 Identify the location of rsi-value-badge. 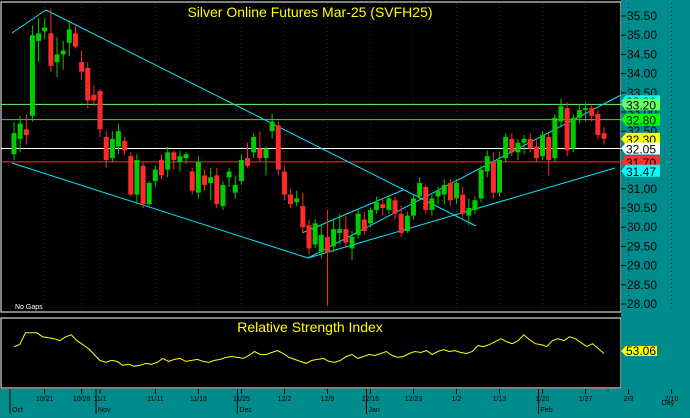
(639, 351).